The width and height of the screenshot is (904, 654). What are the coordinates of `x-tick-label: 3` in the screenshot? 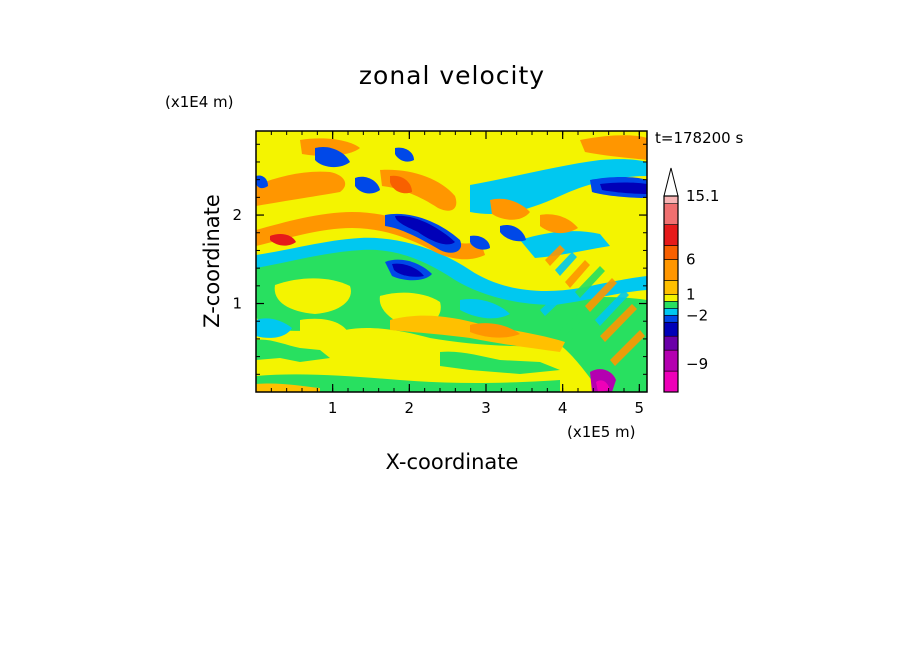 It's located at (486, 408).